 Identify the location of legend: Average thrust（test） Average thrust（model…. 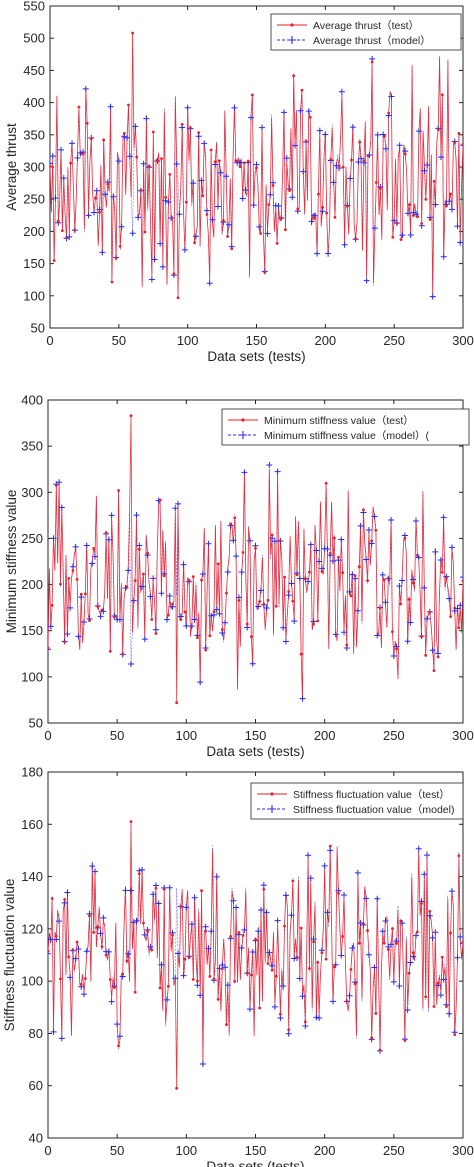
(366, 32).